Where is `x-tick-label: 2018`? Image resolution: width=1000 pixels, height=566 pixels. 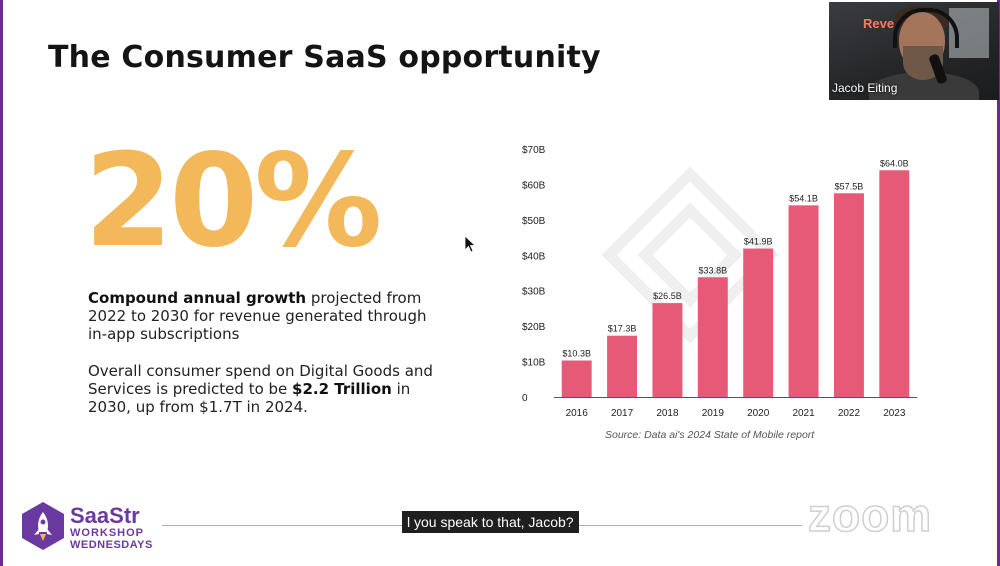
x-tick-label: 2018 is located at coordinates (667, 413).